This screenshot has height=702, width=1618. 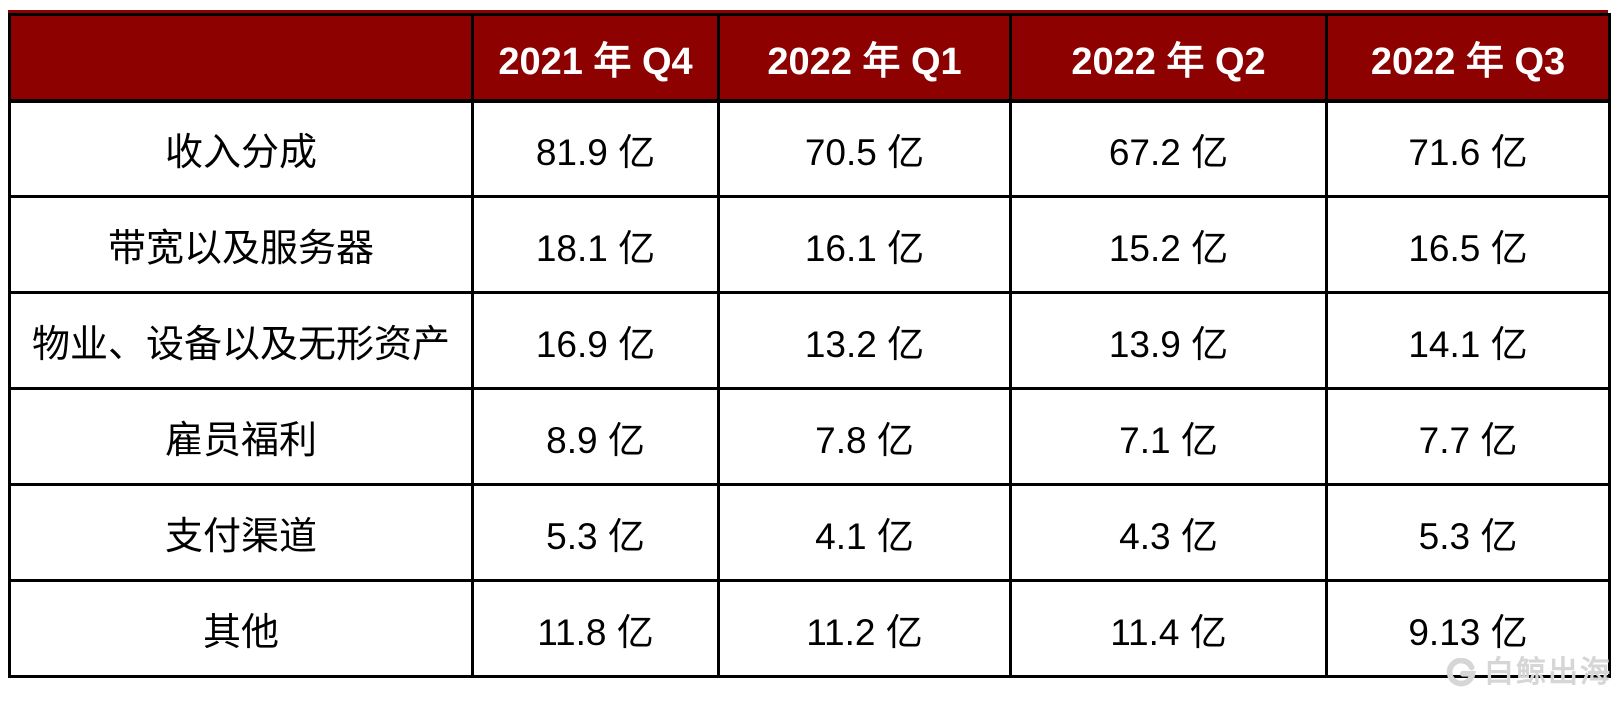 I want to click on table-header-row: 2021 年 Q4 2022 年 Q1 2022 年 Q2 2022 年 Q3, so click(x=809, y=58).